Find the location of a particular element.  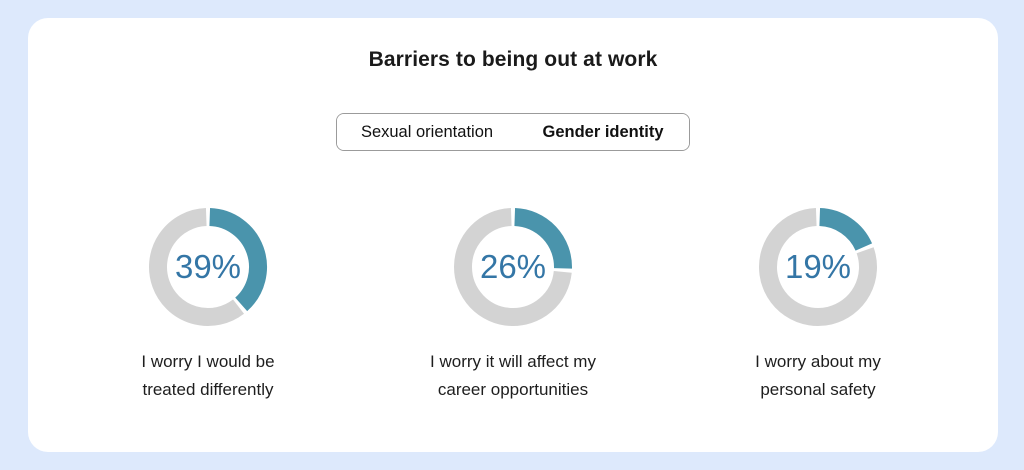

tab-sexual-orientation: Sexual orientation is located at coordinates (427, 132).